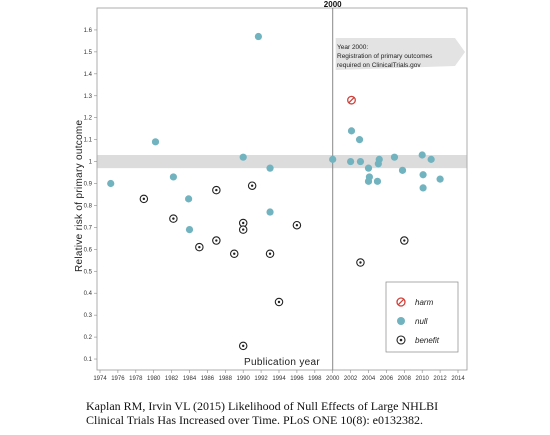 The width and height of the screenshot is (550, 435). I want to click on x-tick-label: 2012, so click(440, 379).